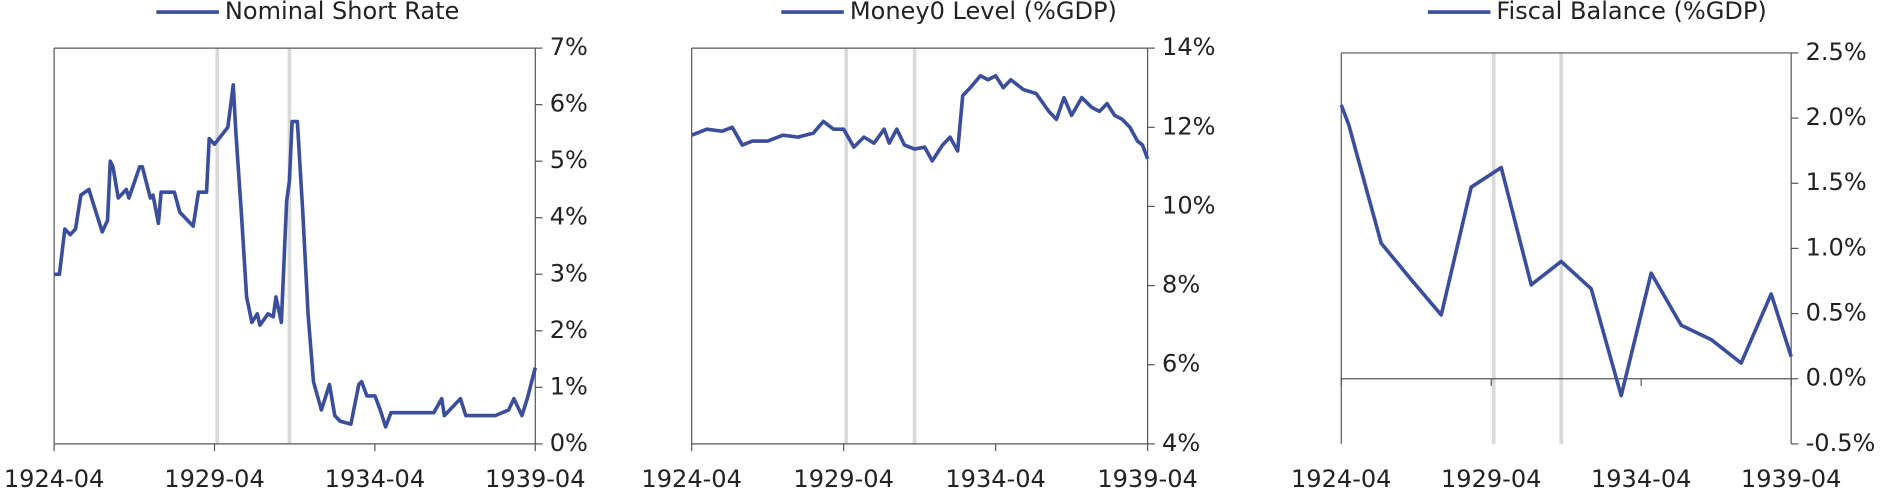 Image resolution: width=1891 pixels, height=496 pixels. What do you see at coordinates (569, 330) in the screenshot?
I see `y-tick-label: 2%` at bounding box center [569, 330].